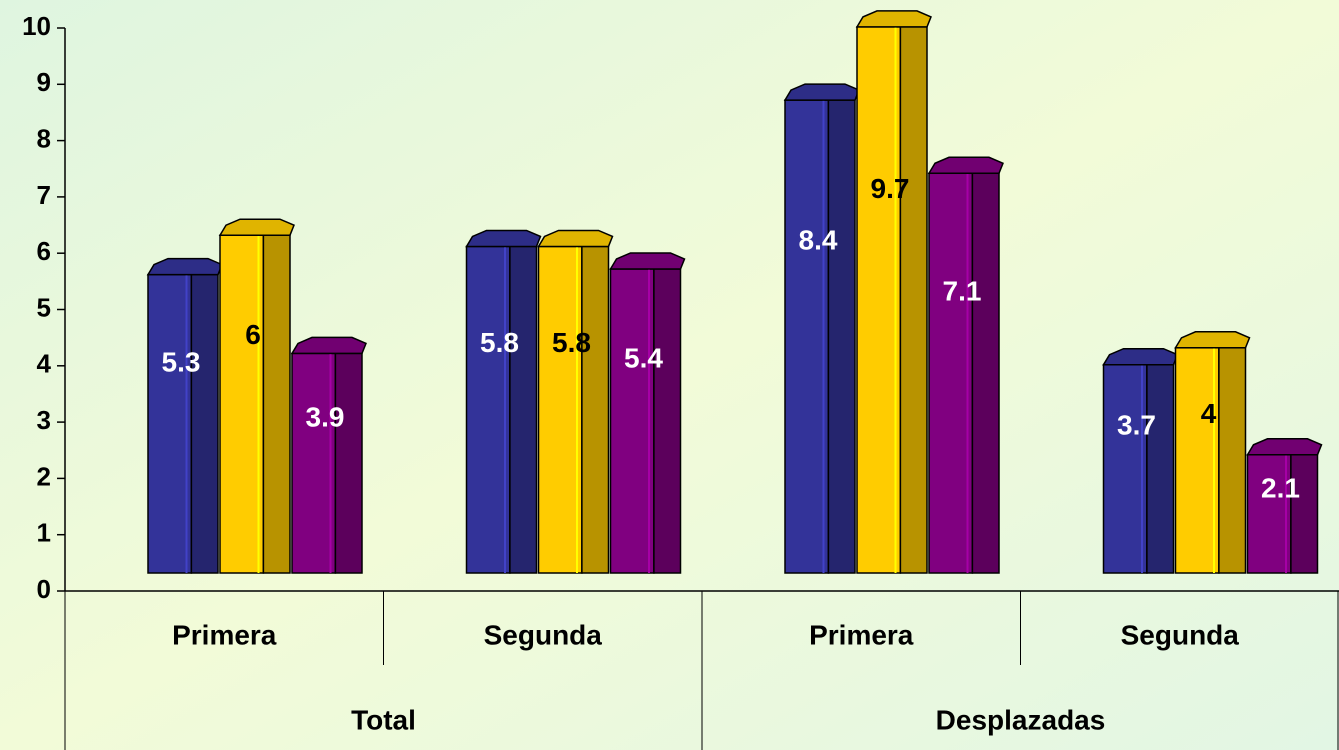 This screenshot has height=750, width=1339. What do you see at coordinates (44, 195) in the screenshot?
I see `y-tick-label: 7` at bounding box center [44, 195].